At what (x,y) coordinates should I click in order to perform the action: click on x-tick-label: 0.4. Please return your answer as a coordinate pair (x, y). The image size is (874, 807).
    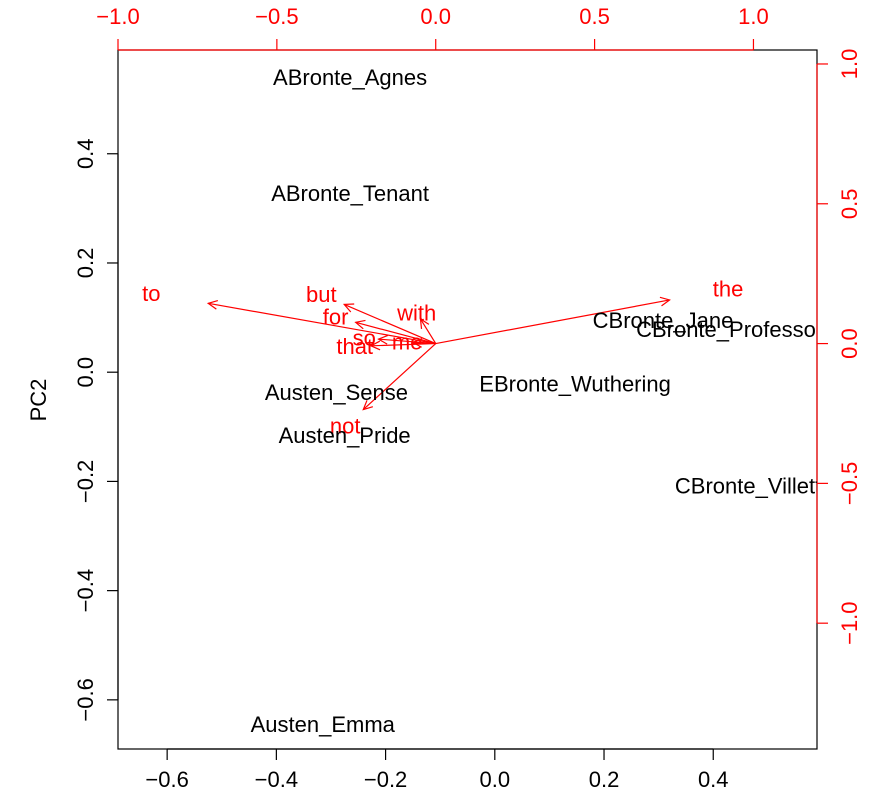
    Looking at the image, I should click on (713, 779).